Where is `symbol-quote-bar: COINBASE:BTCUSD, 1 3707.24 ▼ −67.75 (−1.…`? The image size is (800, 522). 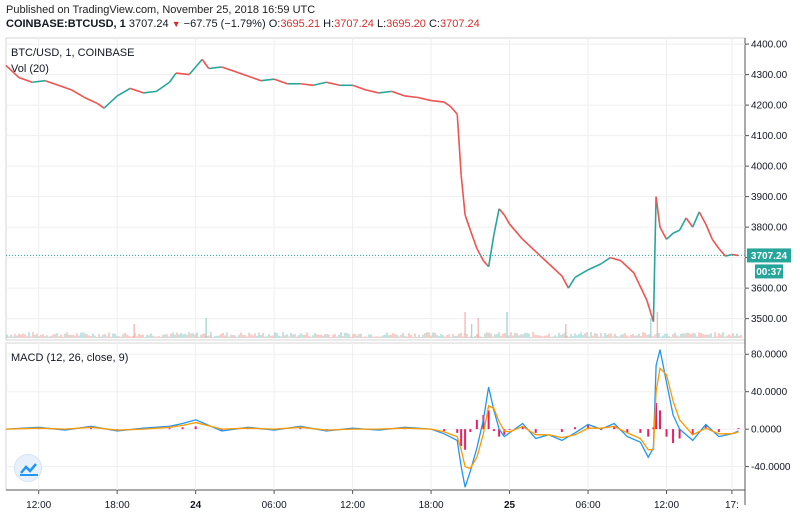
symbol-quote-bar: COINBASE:BTCUSD, 1 3707.24 ▼ −67.75 (−1.… is located at coordinates (243, 24).